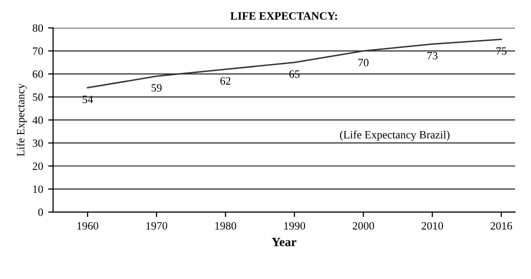  I want to click on y-tick-label: 60, so click(37, 74).